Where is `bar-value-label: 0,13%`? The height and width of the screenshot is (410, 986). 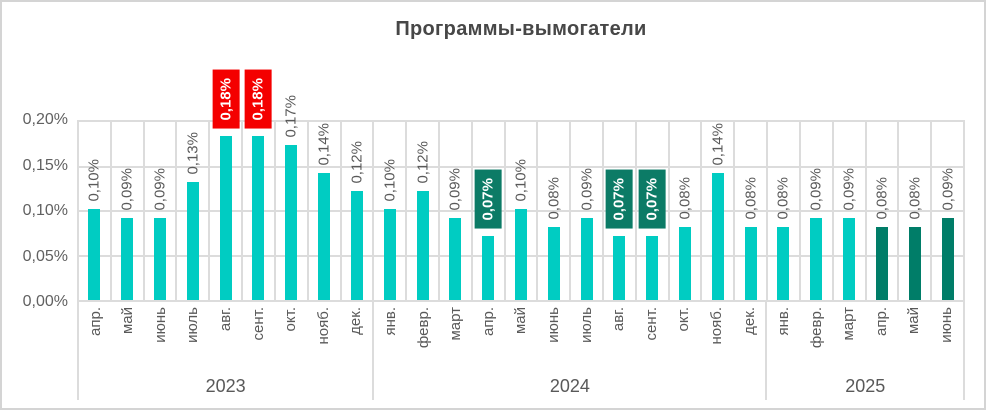 bar-value-label: 0,13% is located at coordinates (193, 153).